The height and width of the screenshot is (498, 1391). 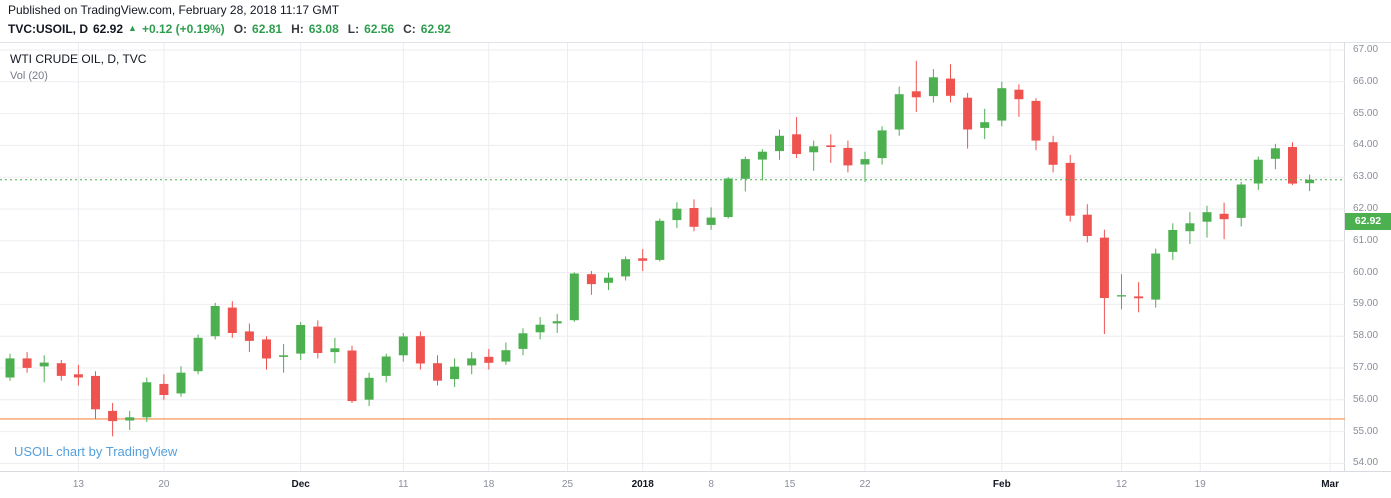 I want to click on price-axis-label: 57.00, so click(x=1366, y=367).